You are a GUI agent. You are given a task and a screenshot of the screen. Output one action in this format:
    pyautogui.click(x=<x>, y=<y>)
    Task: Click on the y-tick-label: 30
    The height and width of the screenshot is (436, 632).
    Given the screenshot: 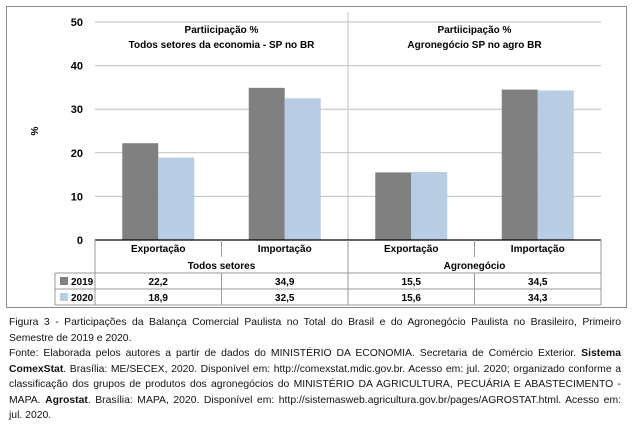 What is the action you would take?
    pyautogui.click(x=77, y=110)
    